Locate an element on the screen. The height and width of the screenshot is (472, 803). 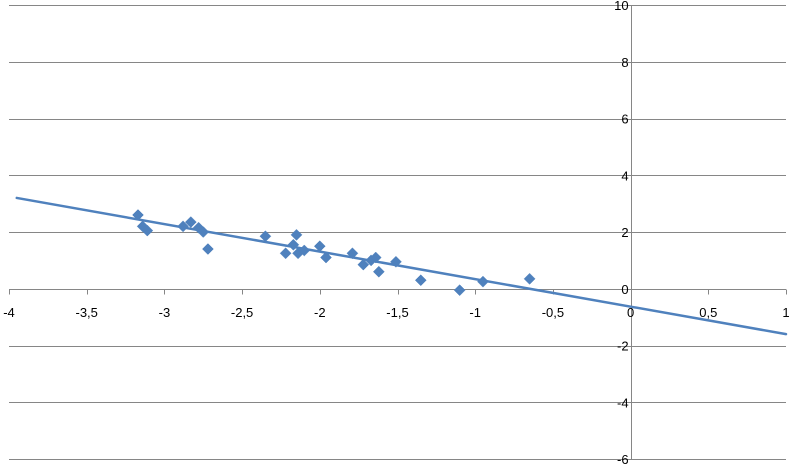
x-tick-label: 0 is located at coordinates (630, 312).